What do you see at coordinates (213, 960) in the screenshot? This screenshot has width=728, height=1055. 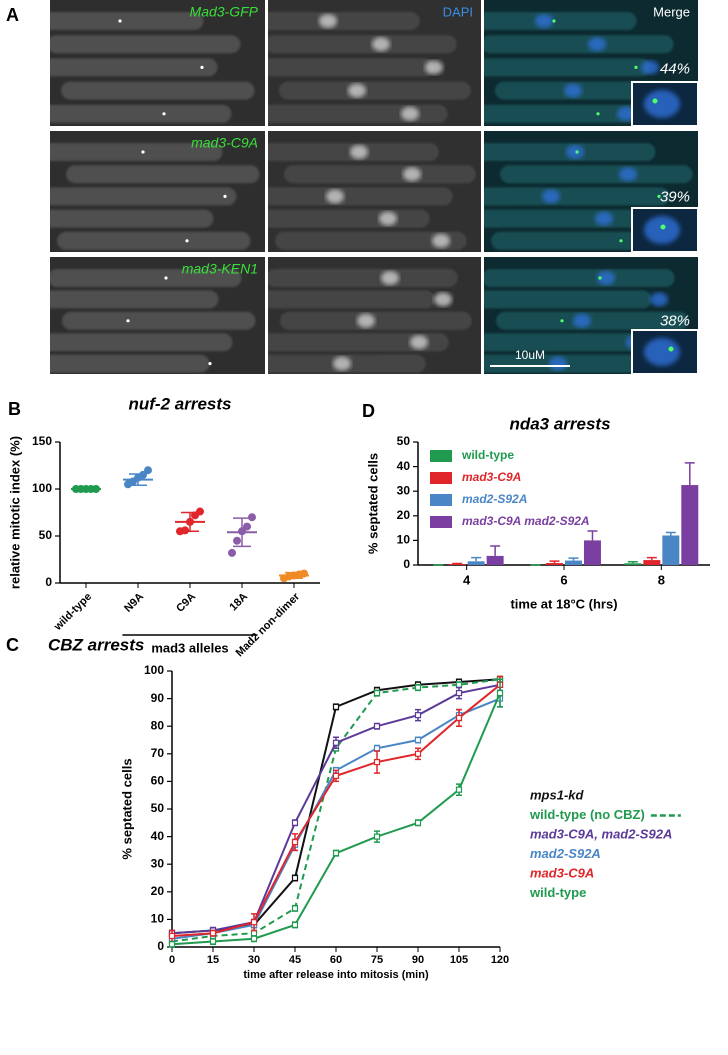 I see `x-tick-label: 15` at bounding box center [213, 960].